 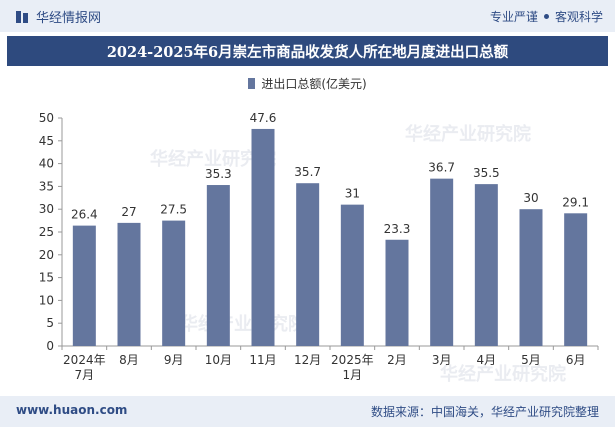 I want to click on x-tick-label: 10月, so click(x=218, y=360).